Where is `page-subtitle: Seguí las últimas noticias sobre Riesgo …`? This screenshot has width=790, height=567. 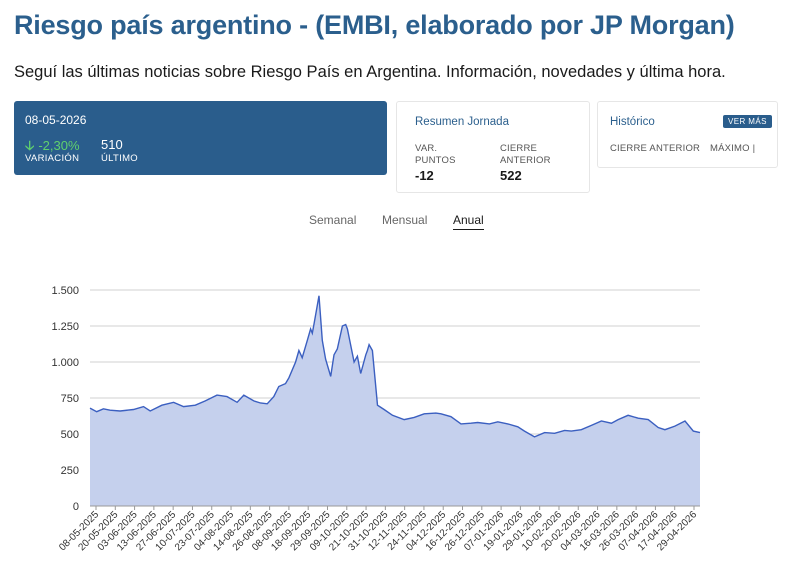
page-subtitle: Seguí las últimas noticias sobre Riesgo … is located at coordinates (370, 72).